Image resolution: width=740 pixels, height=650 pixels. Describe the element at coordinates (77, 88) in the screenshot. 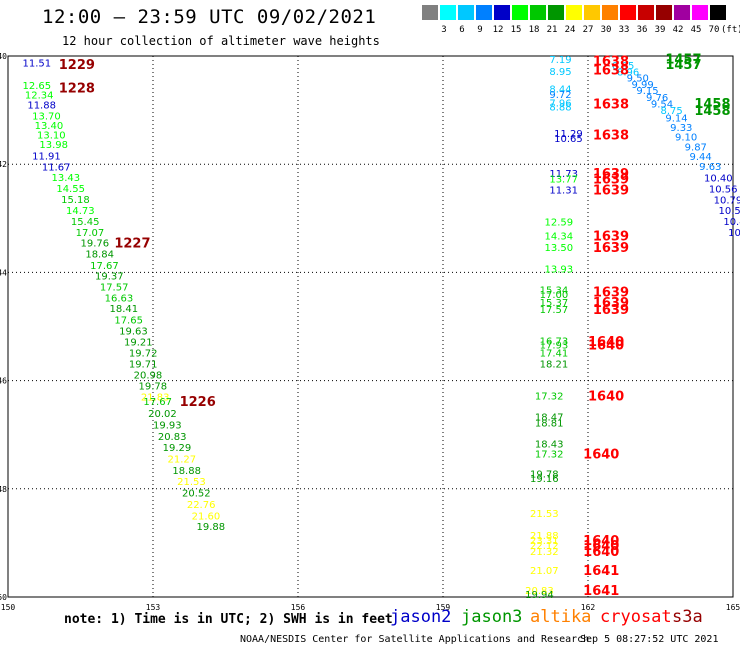

I see `time-label: 1228` at that location.